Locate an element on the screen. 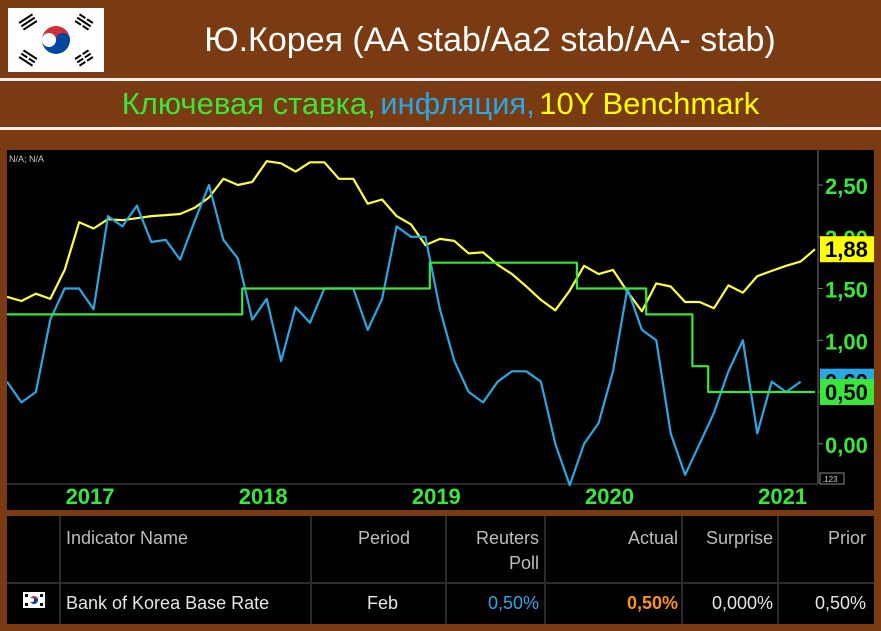 The image size is (881, 631). subtitle-part-3: 10Y Benchmark is located at coordinates (649, 103).